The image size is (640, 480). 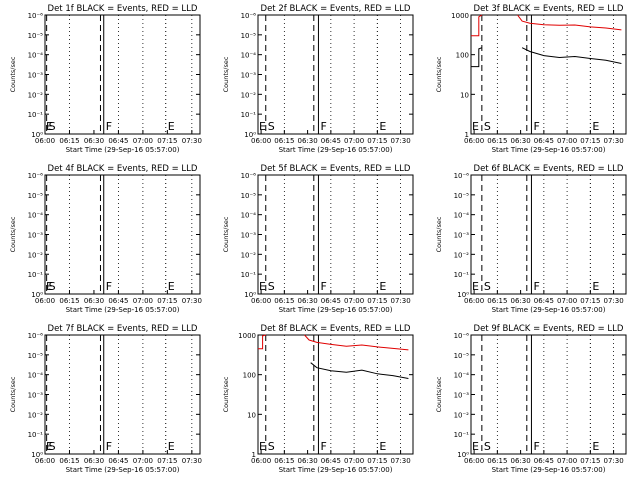 I want to click on panel-title: Det 4f BLACK = Events, RED = LLD, so click(x=123, y=169).